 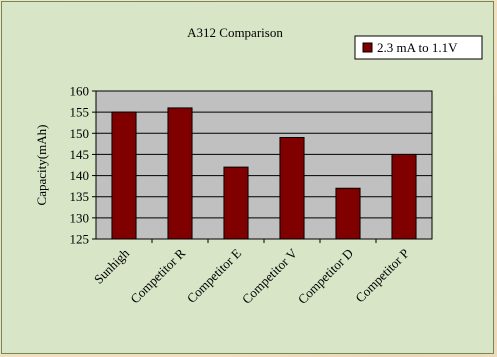 What do you see at coordinates (325, 276) in the screenshot?
I see `x-tick-label: Competitor D` at bounding box center [325, 276].